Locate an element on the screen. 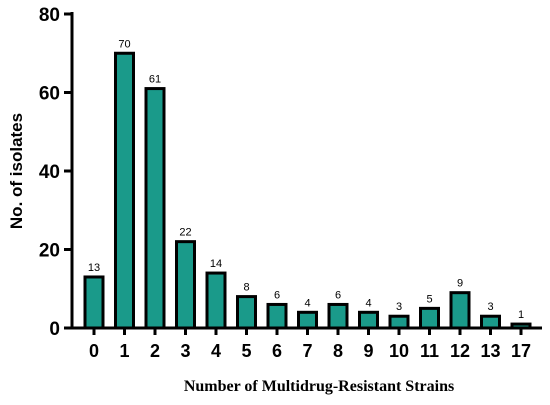  x-ticks-group: 0 1 2 3 4 5 6 7 8 9 10 11 12 13 17 is located at coordinates (310, 344).